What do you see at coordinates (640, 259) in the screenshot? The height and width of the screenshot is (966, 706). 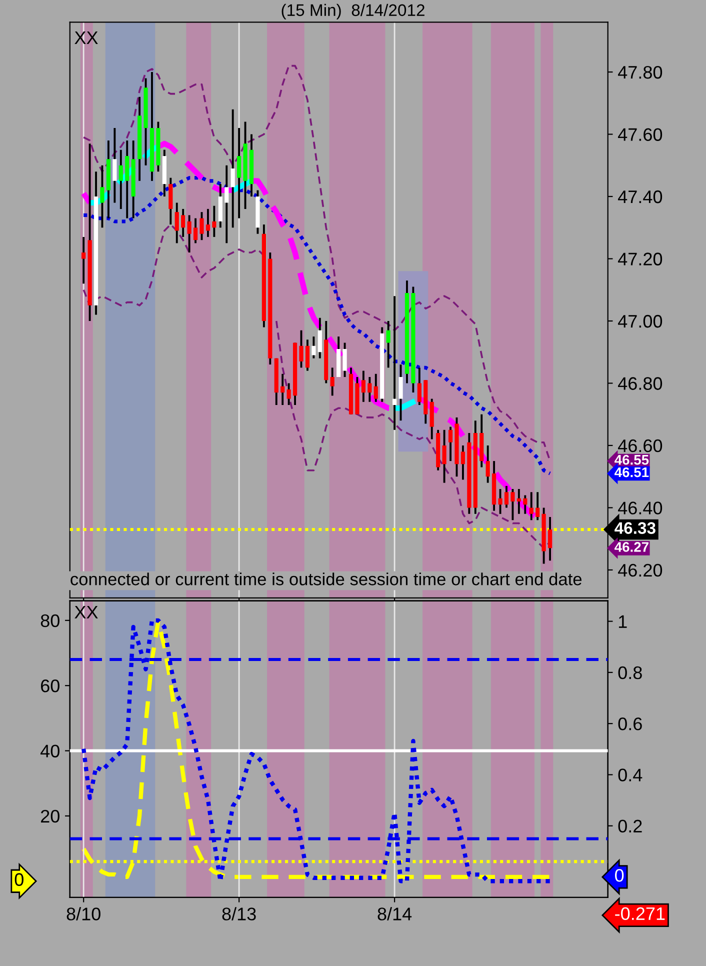 I see `y-tick-label: 47.20` at bounding box center [640, 259].